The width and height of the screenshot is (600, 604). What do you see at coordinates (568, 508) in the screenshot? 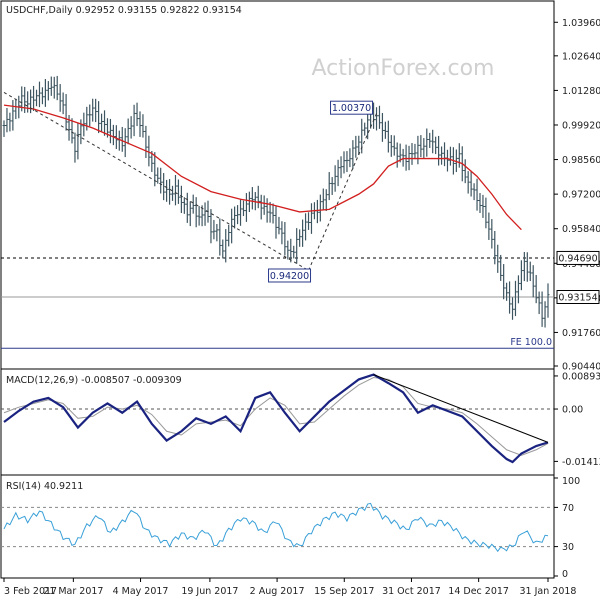
I see `rsi-tick-label: 70` at bounding box center [568, 508].